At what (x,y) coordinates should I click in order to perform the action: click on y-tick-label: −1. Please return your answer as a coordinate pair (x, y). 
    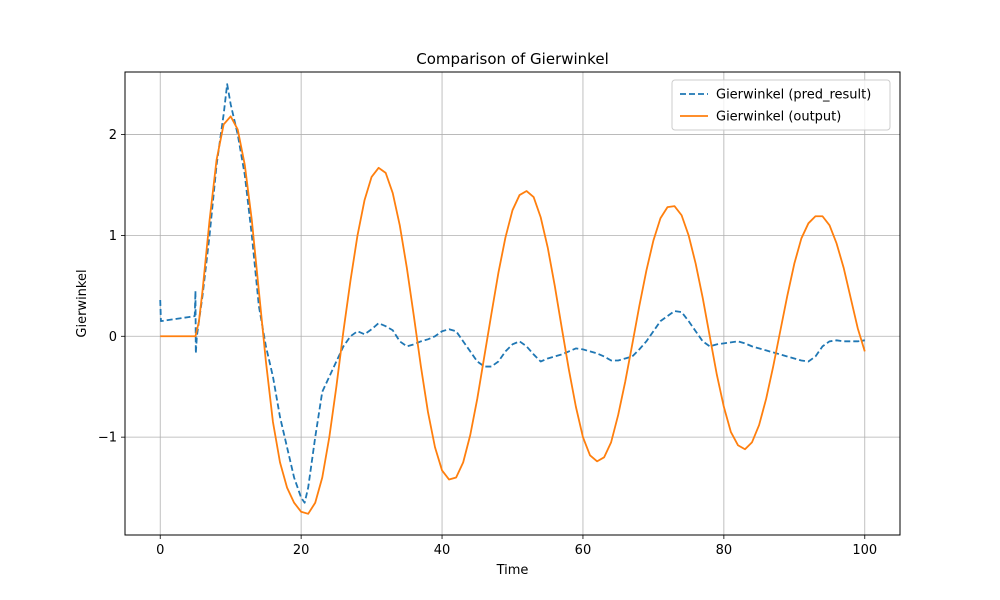
    Looking at the image, I should click on (107, 438).